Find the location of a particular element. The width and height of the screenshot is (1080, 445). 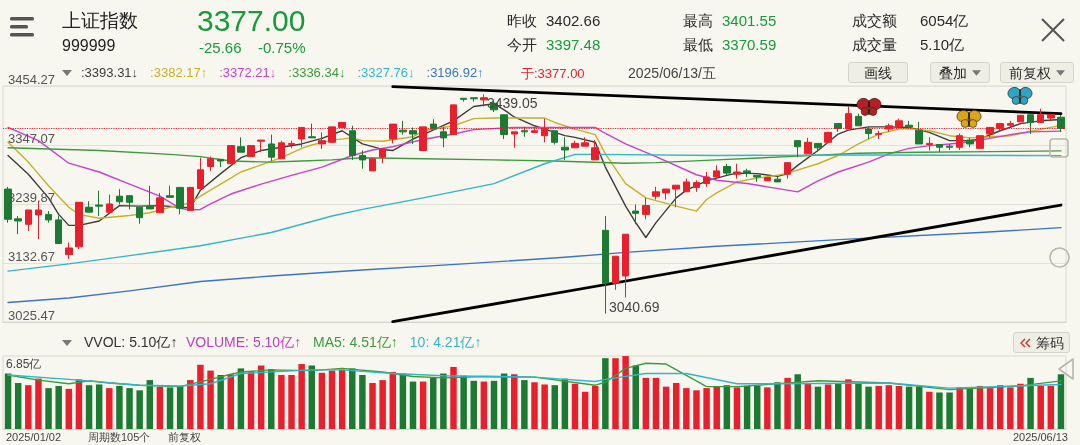

button: 筹码 is located at coordinates (1041, 342).